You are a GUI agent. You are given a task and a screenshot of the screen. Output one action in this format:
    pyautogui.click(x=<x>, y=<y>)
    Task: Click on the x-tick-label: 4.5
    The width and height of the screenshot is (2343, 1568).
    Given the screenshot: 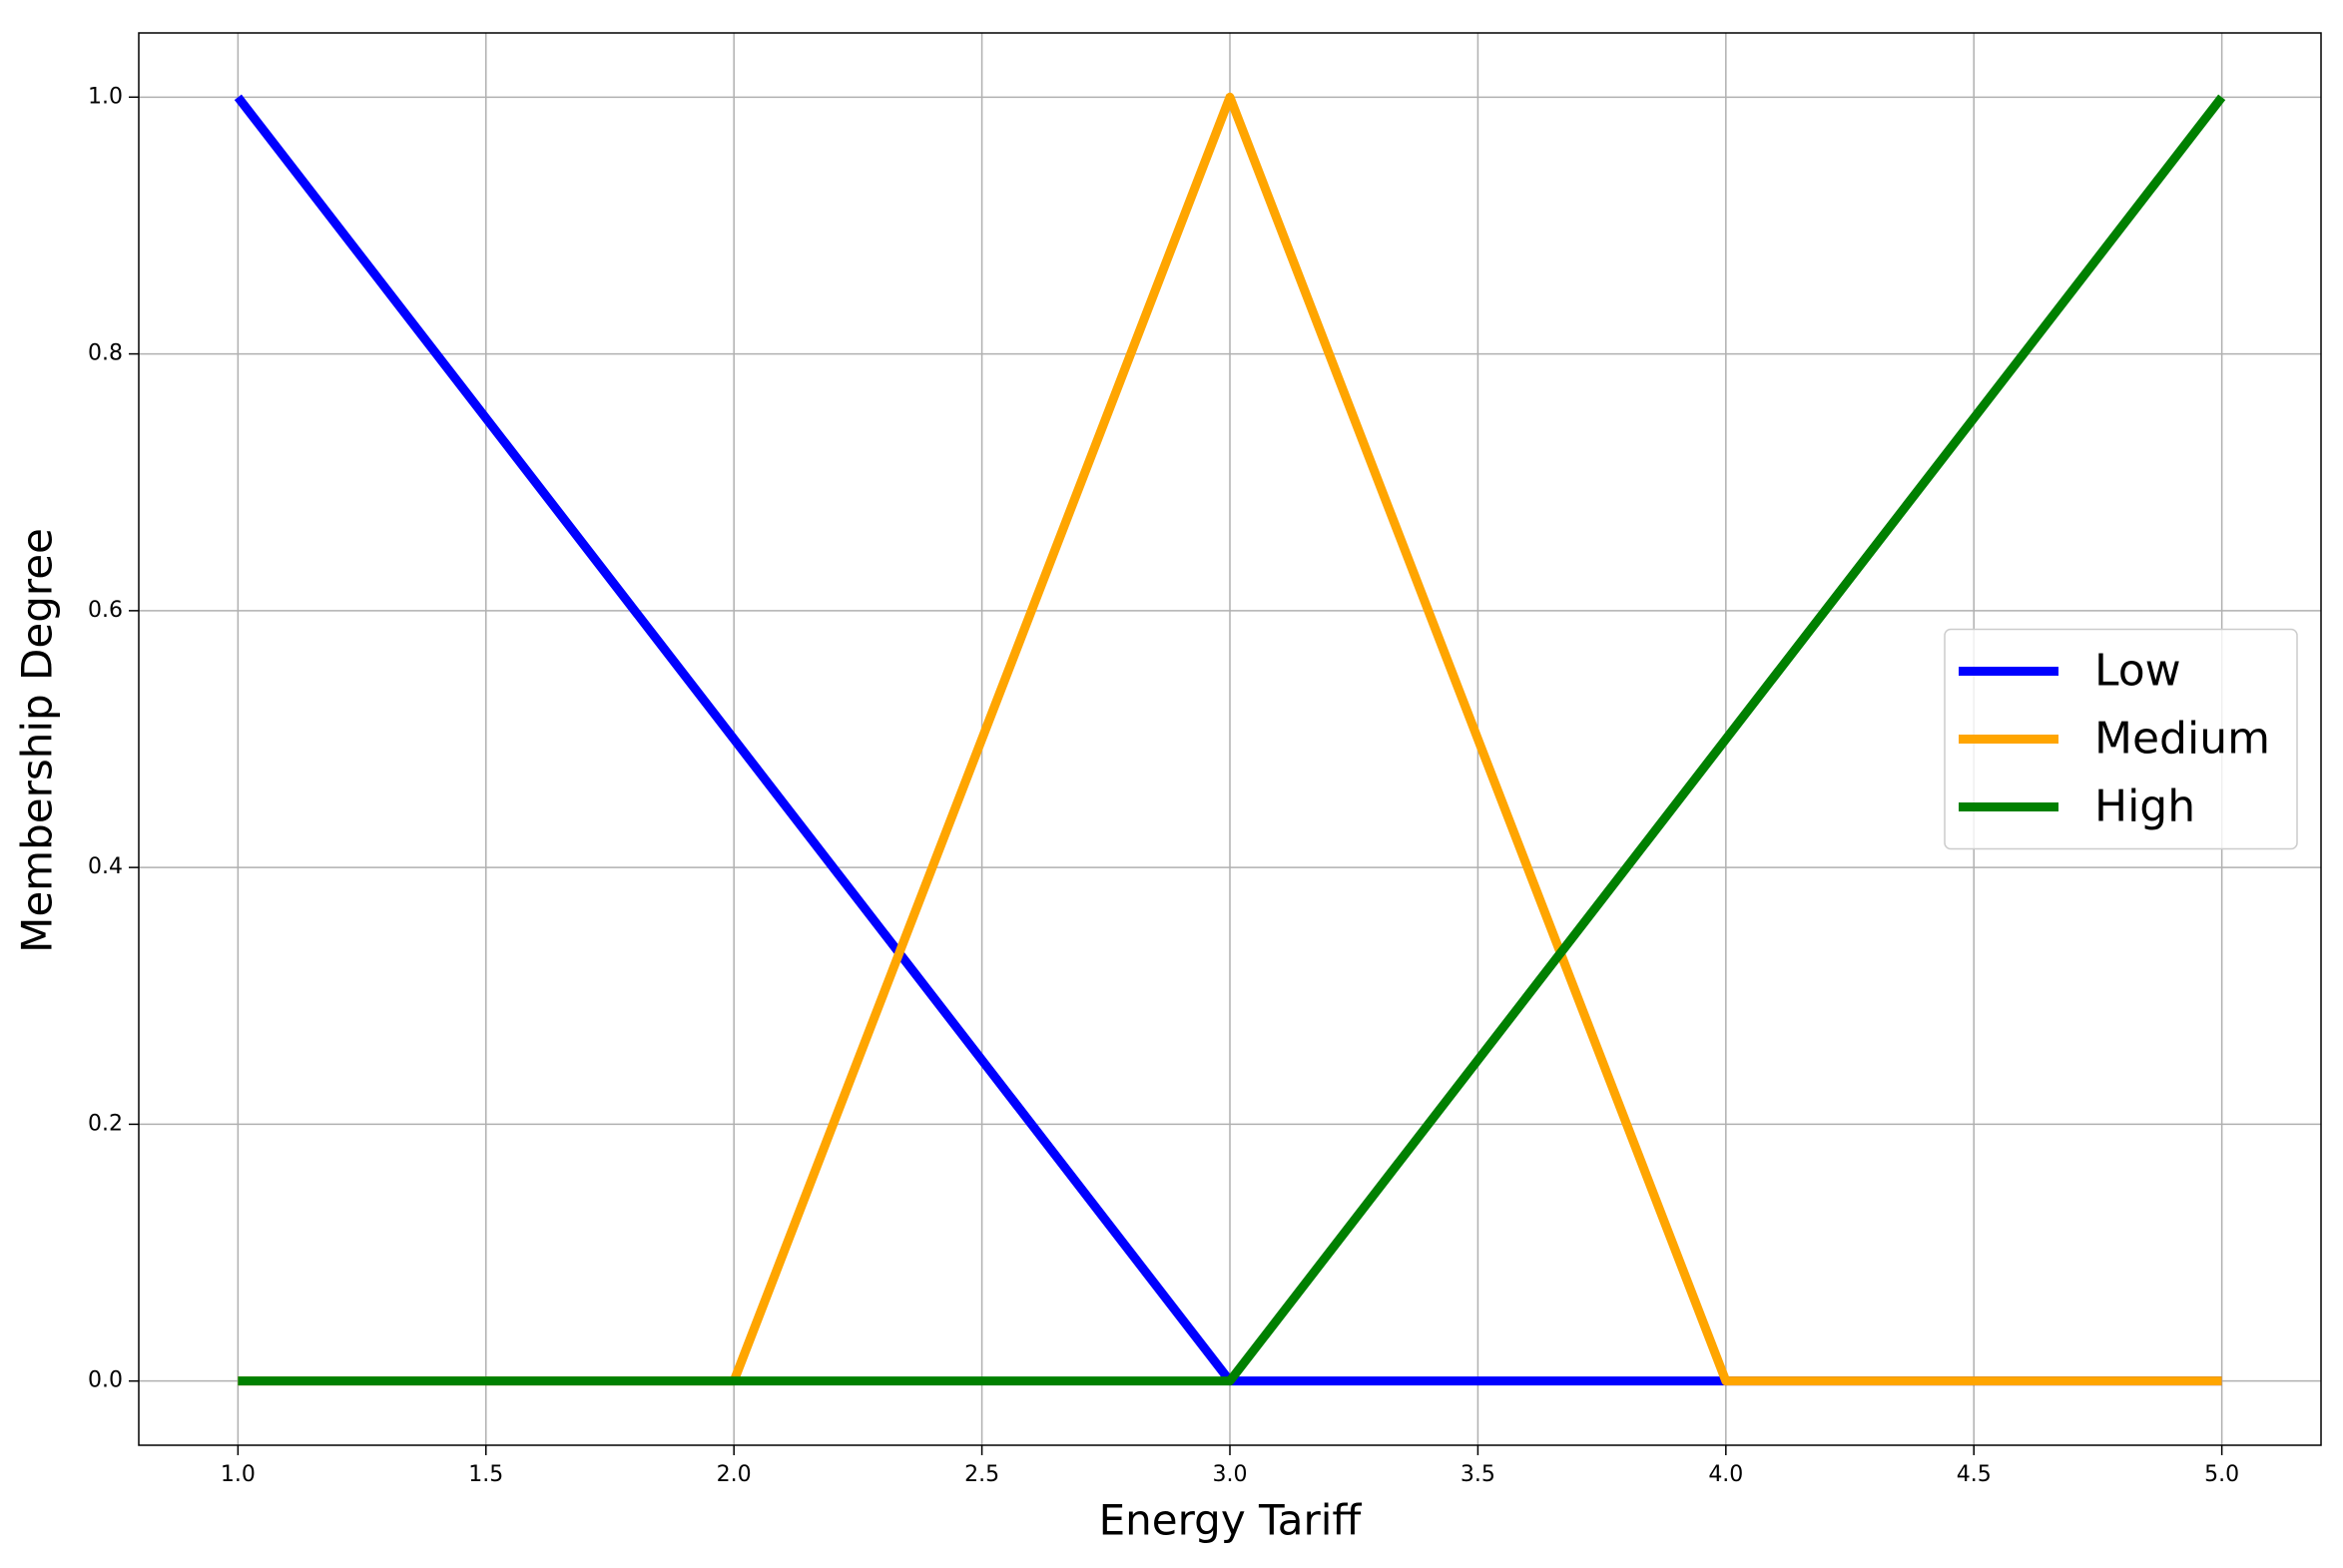 What is the action you would take?
    pyautogui.click(x=1974, y=1474)
    